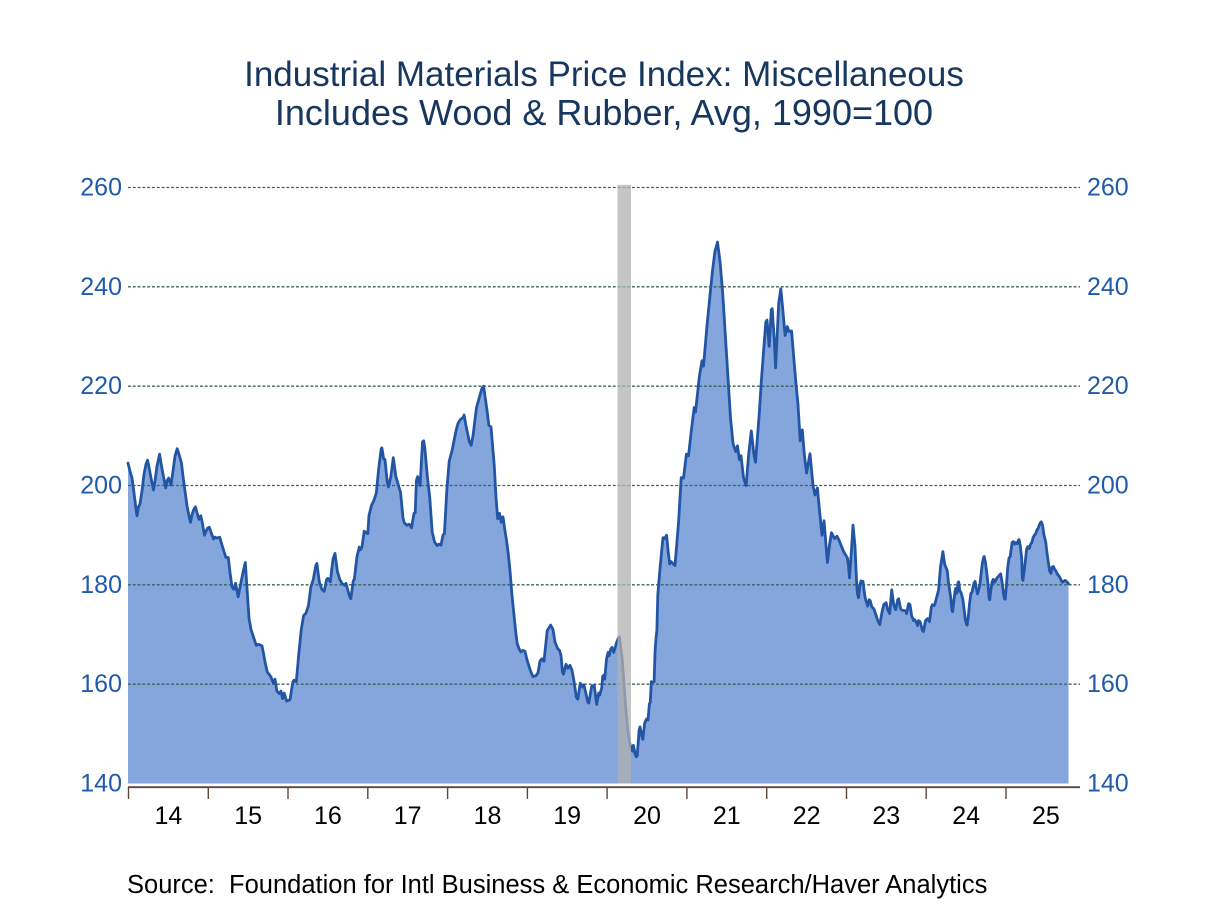 This screenshot has width=1208, height=906. I want to click on svg-text: 19, so click(567, 816).